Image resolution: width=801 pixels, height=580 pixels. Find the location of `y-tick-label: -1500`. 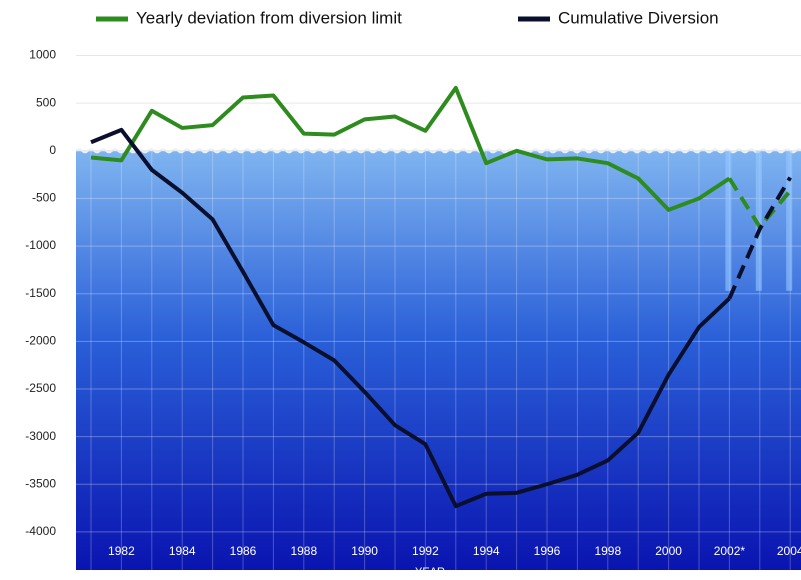

y-tick-label: -1500 is located at coordinates (40, 293).